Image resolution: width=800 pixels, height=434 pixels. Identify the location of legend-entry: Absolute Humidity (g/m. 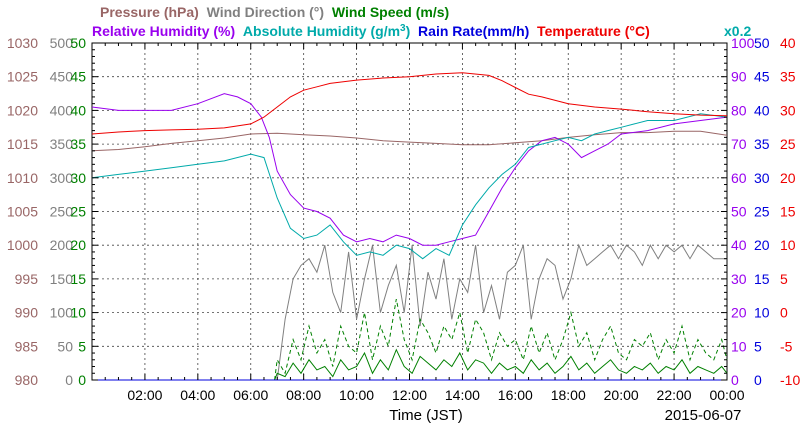
(317, 31).